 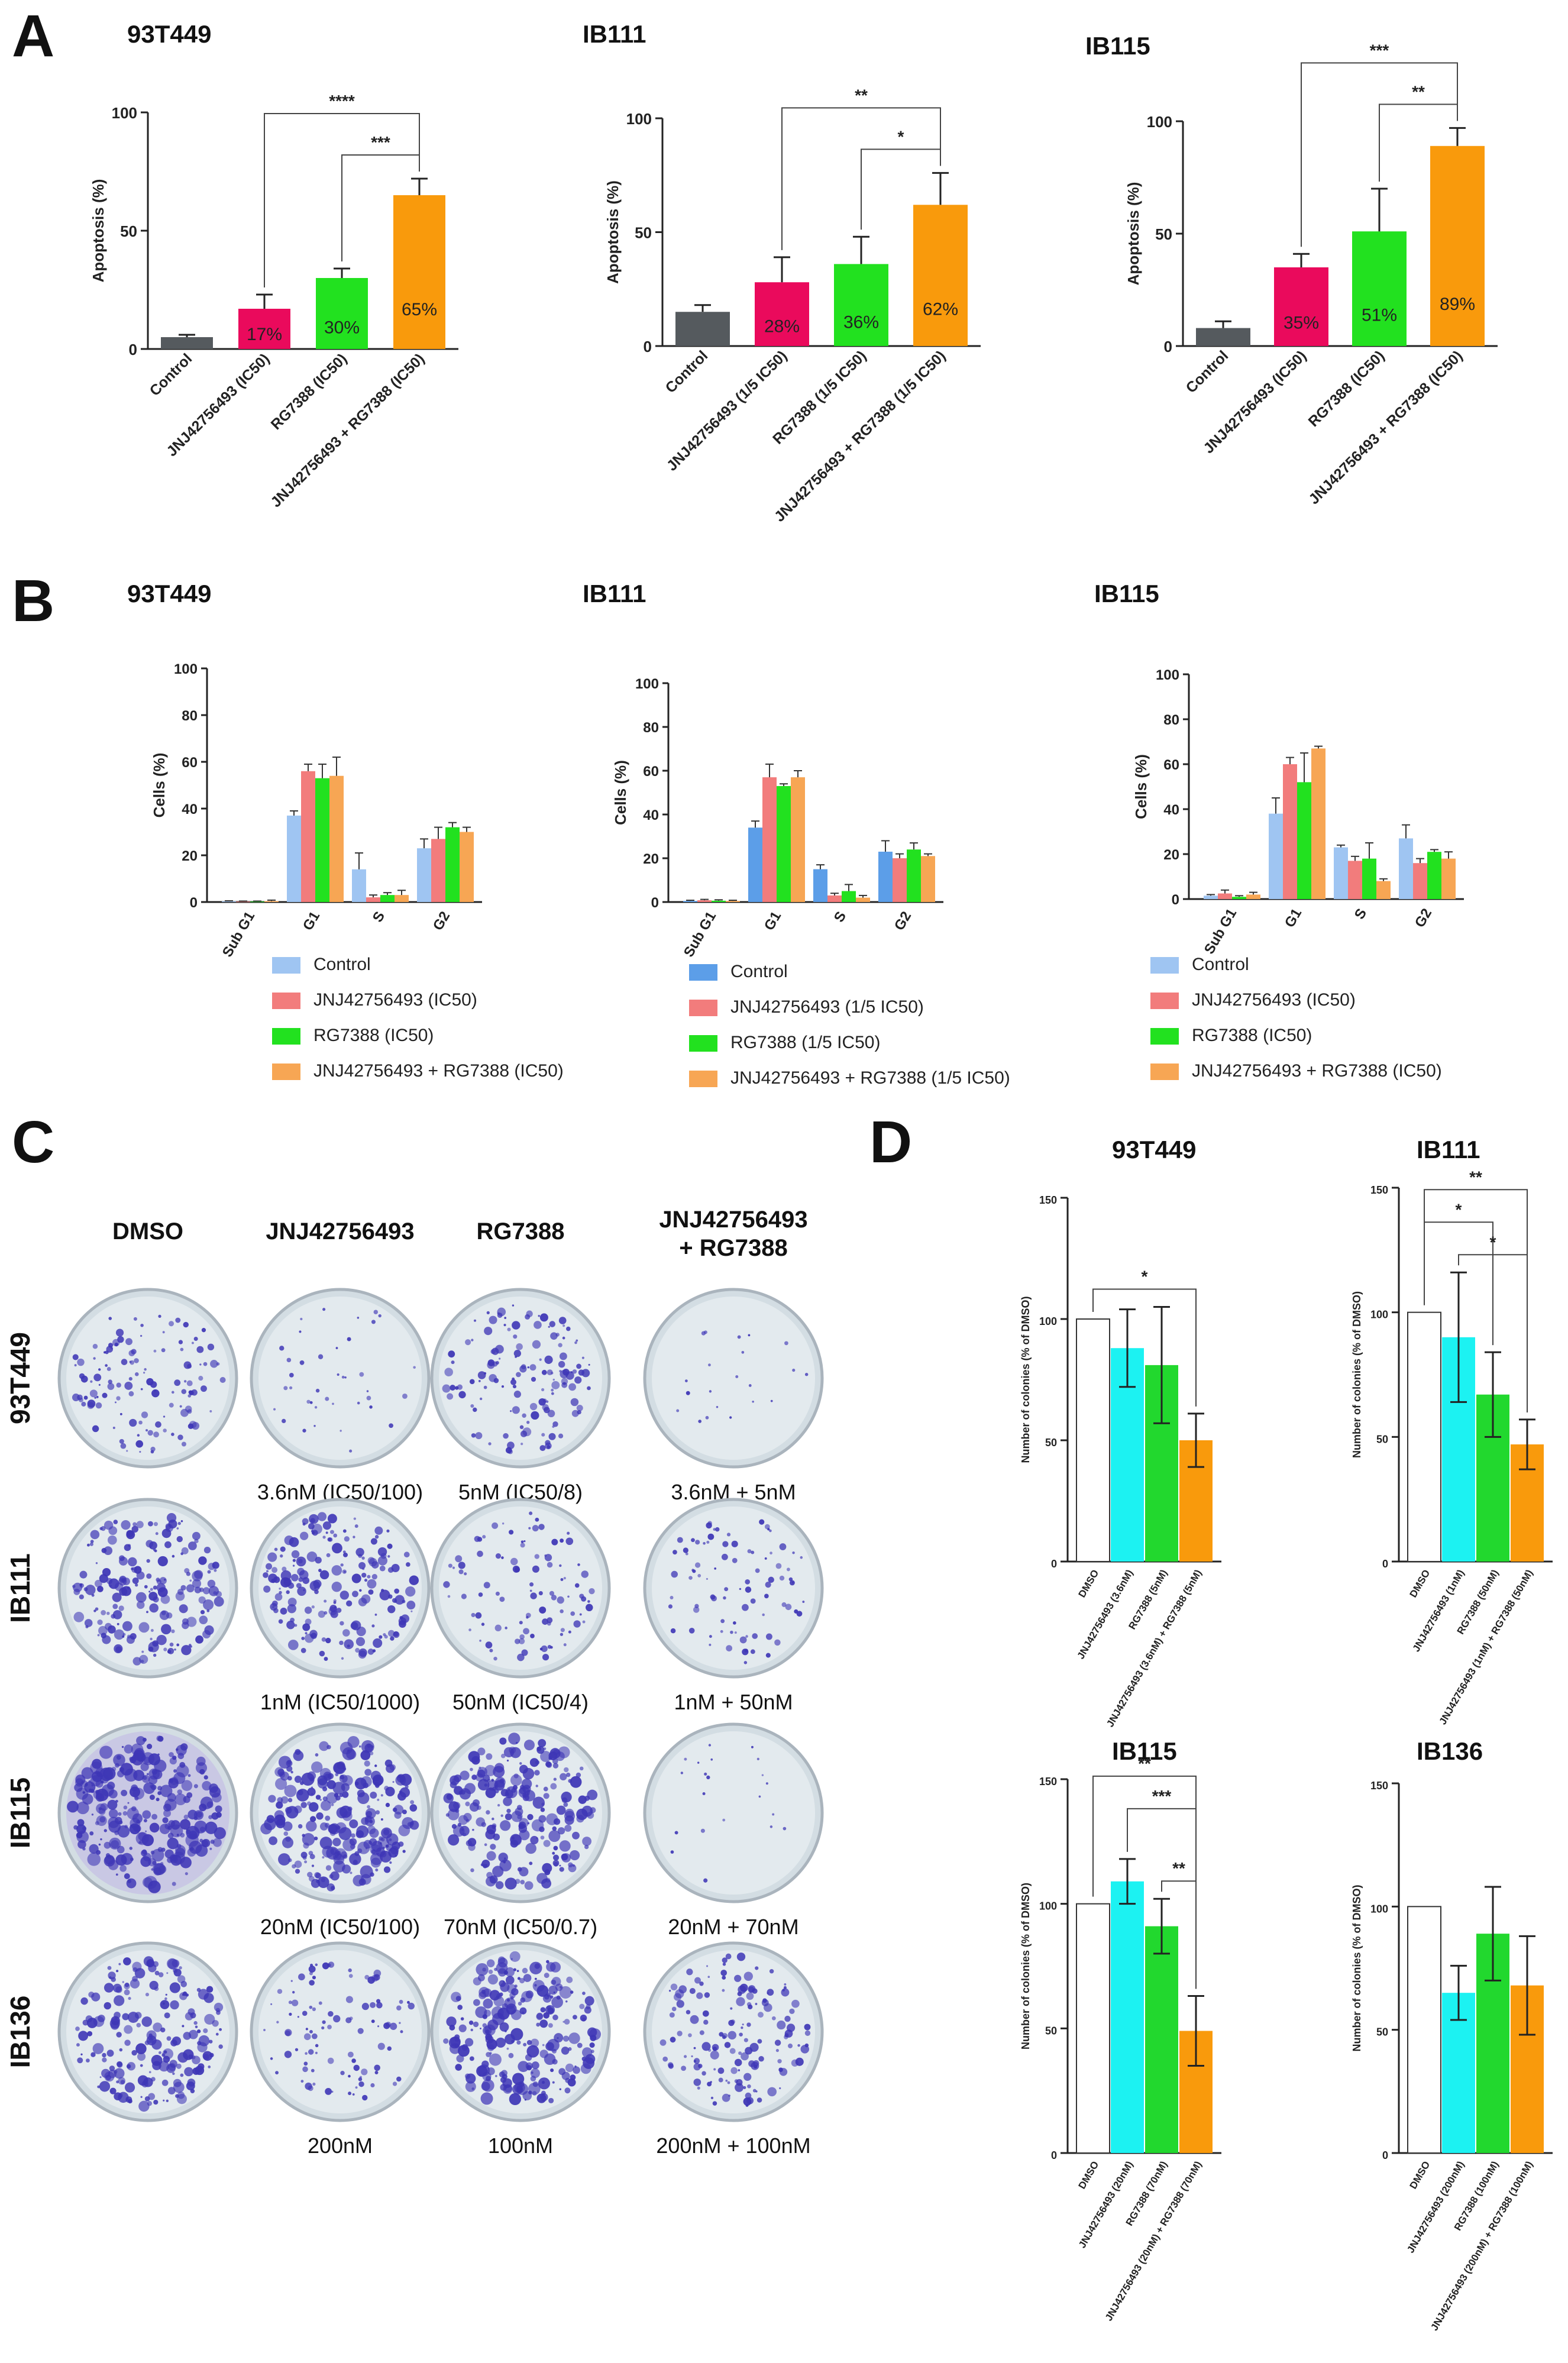 I want to click on significance-bracket, so click(x=1179, y=1934).